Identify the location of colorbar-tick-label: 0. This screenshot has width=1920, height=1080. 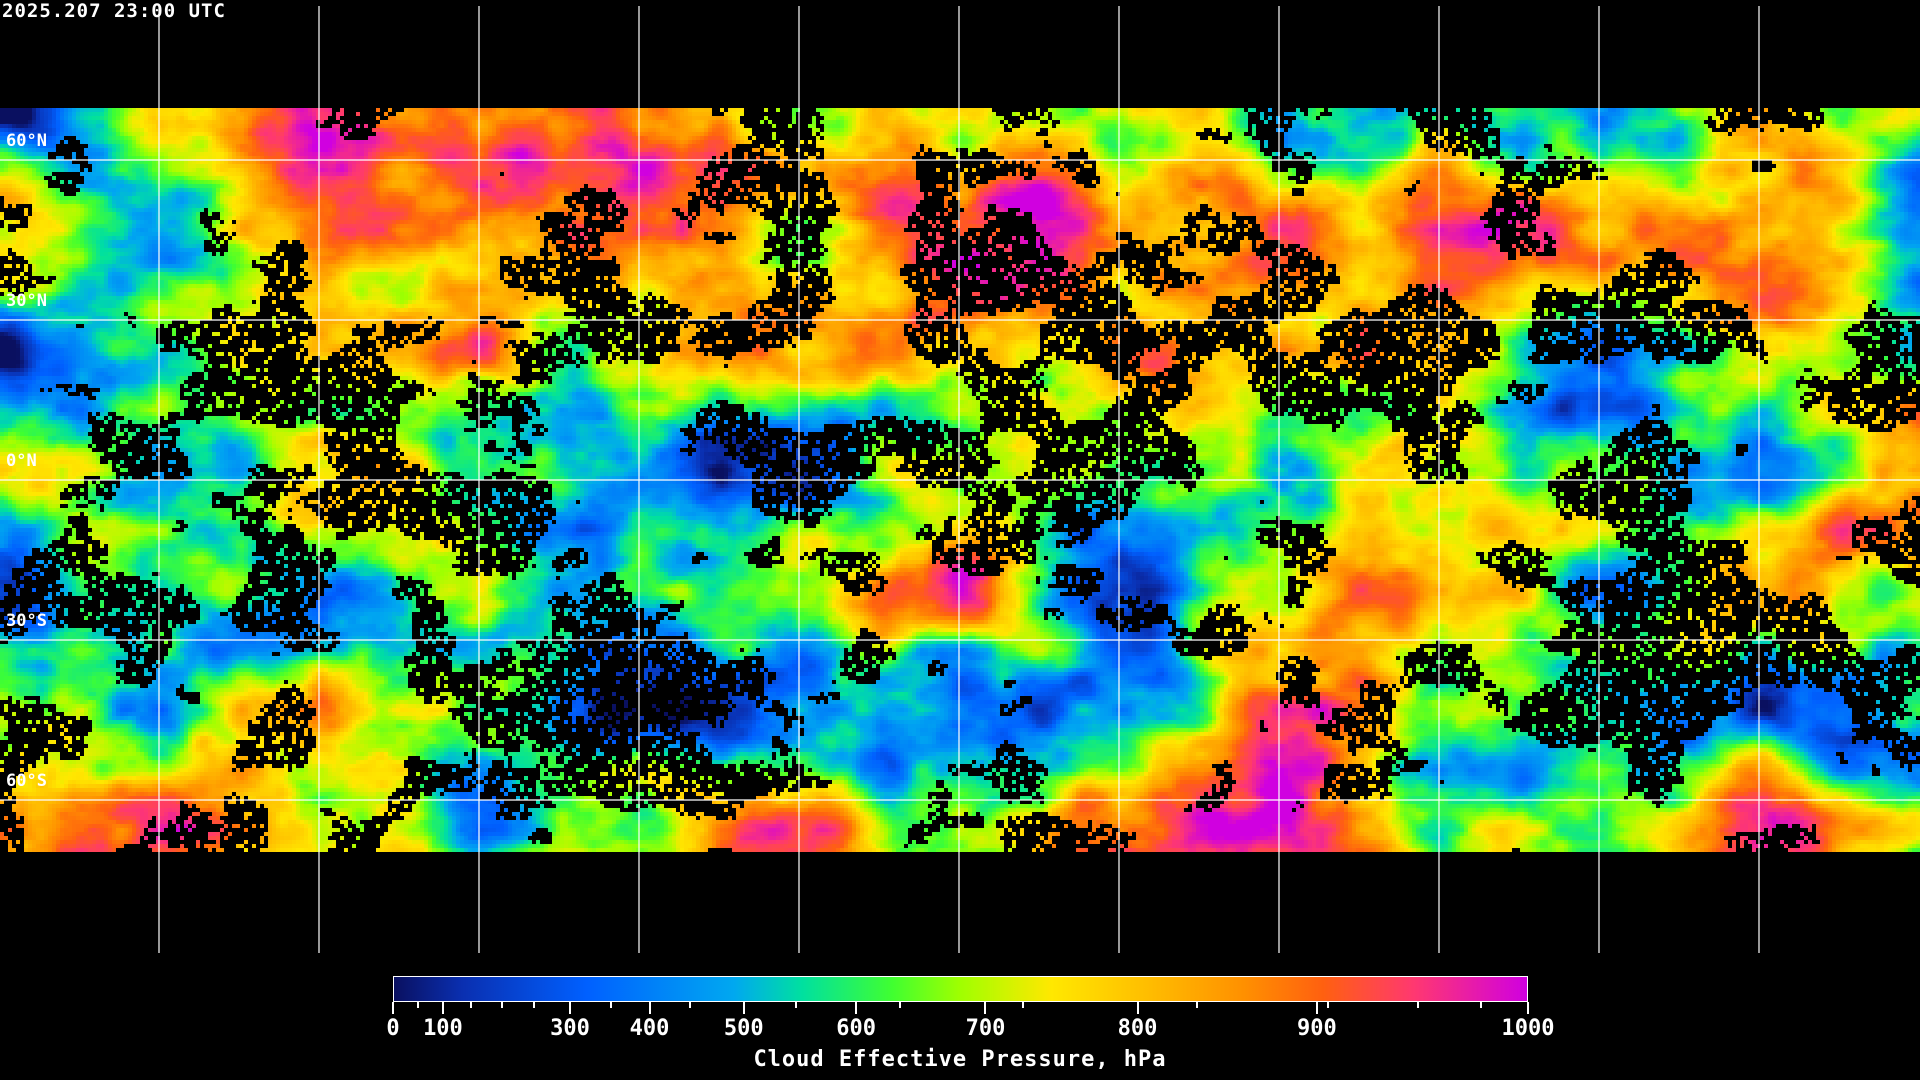
(393, 1028).